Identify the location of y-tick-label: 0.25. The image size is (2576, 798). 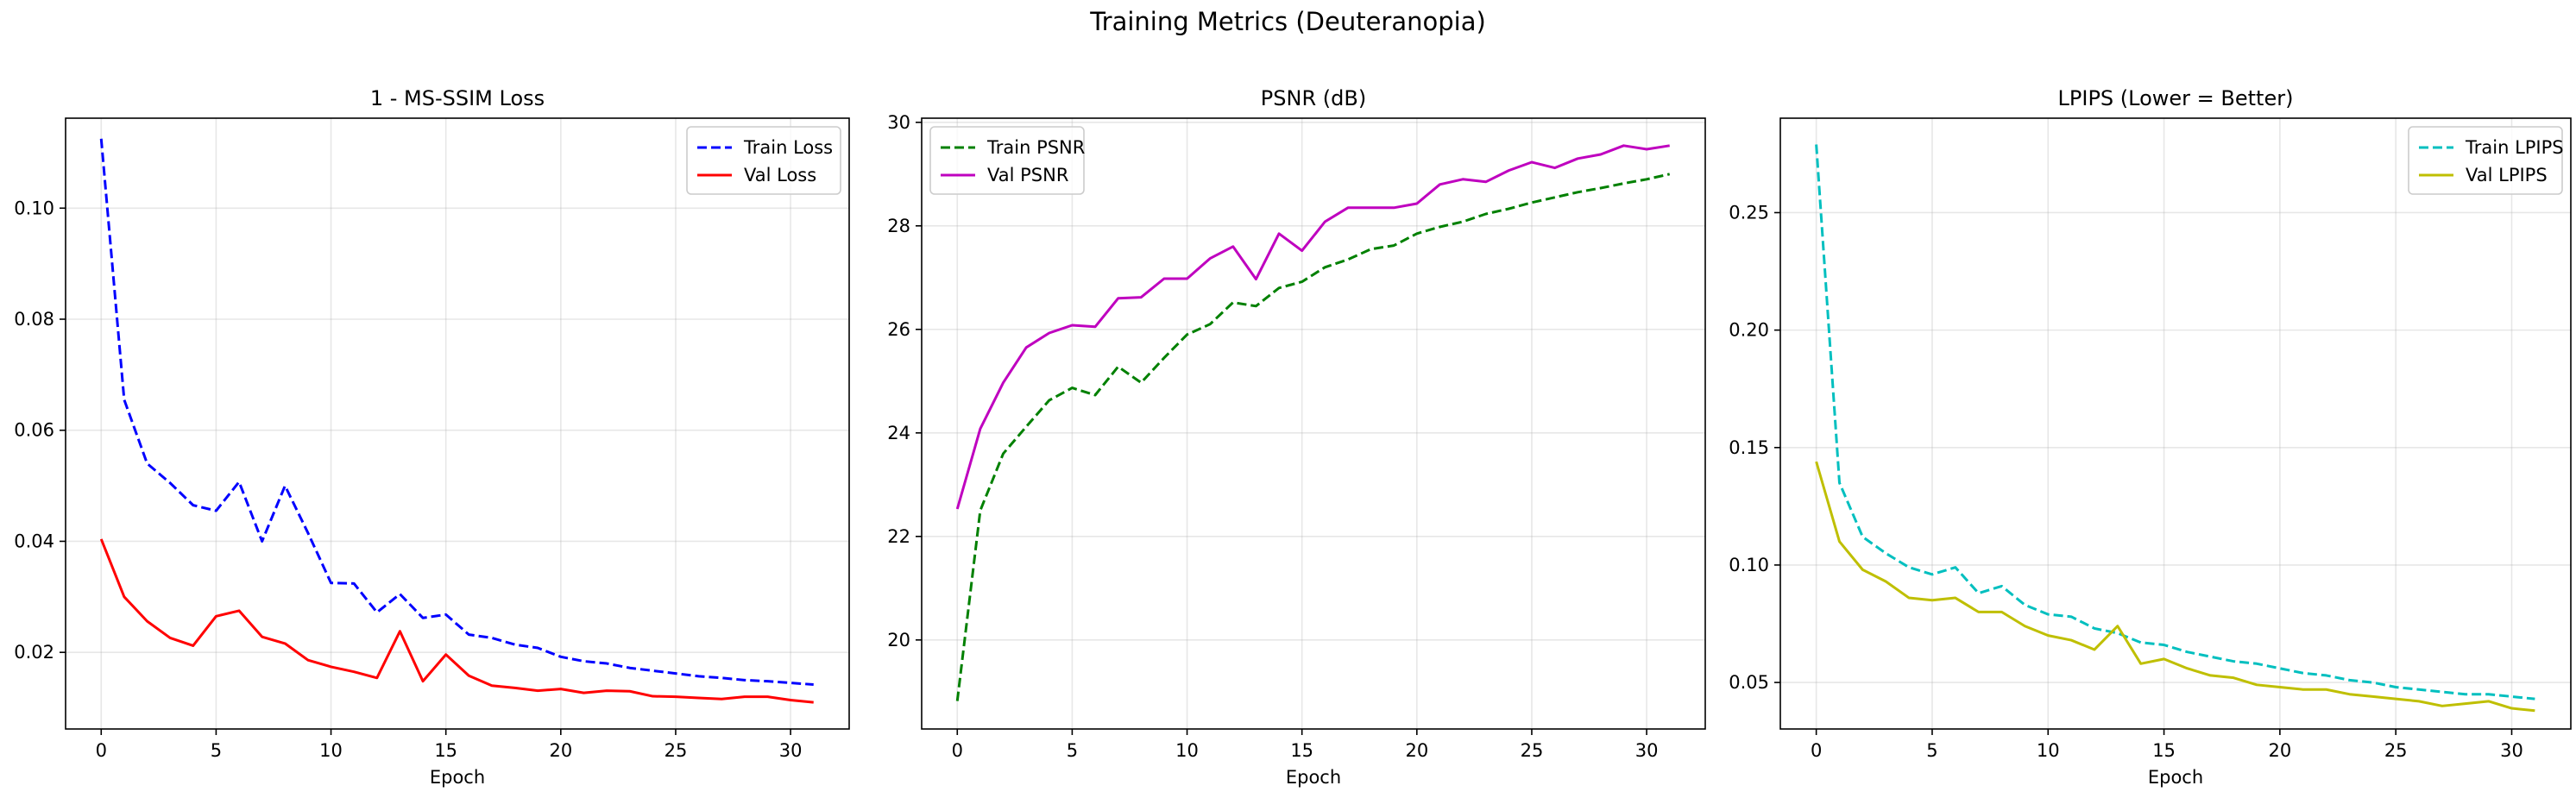
(1749, 212).